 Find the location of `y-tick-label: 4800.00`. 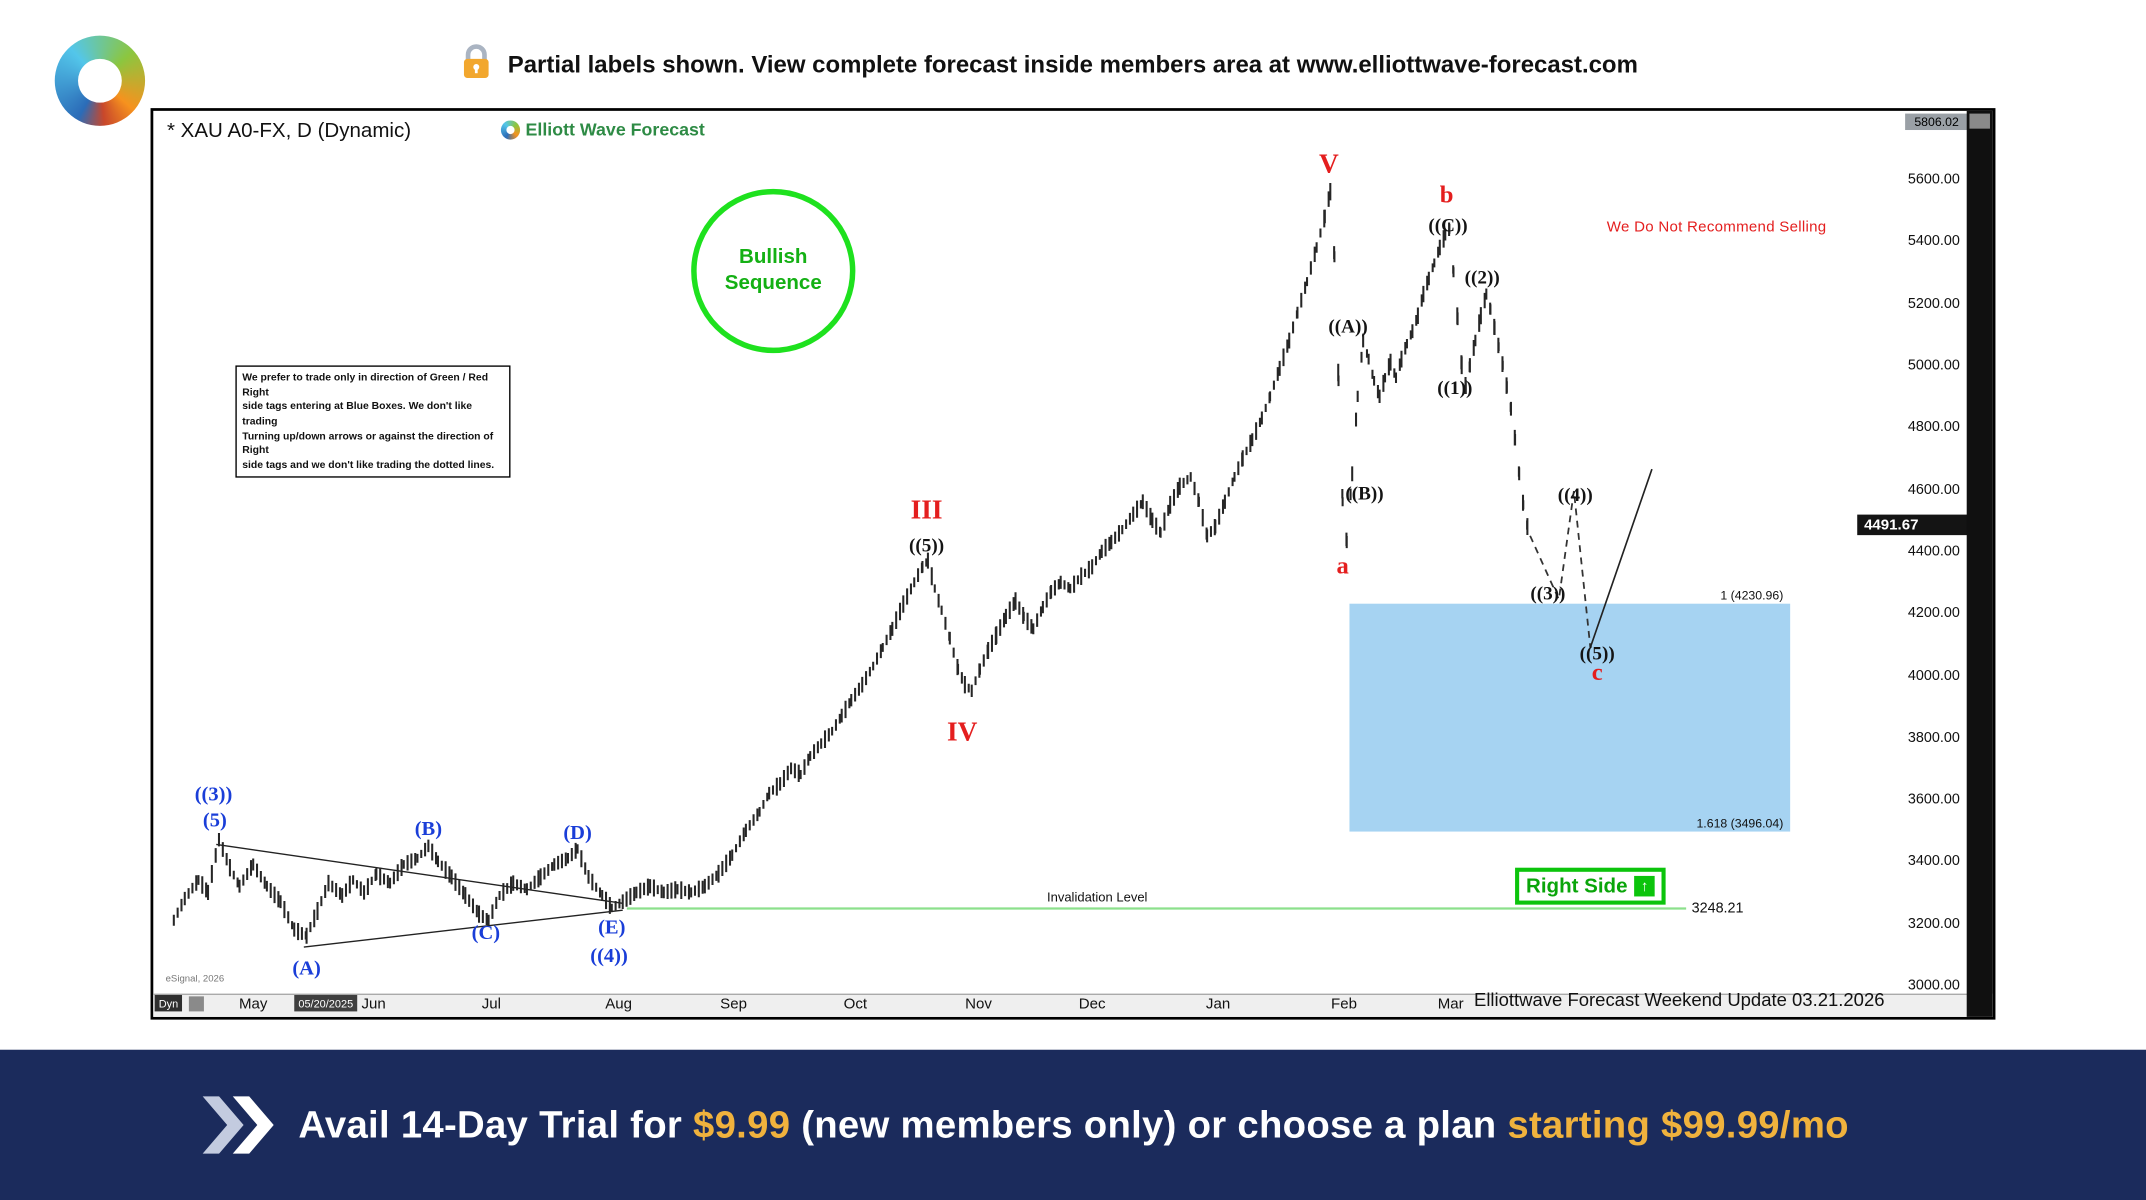

y-tick-label: 4800.00 is located at coordinates (1933, 427).